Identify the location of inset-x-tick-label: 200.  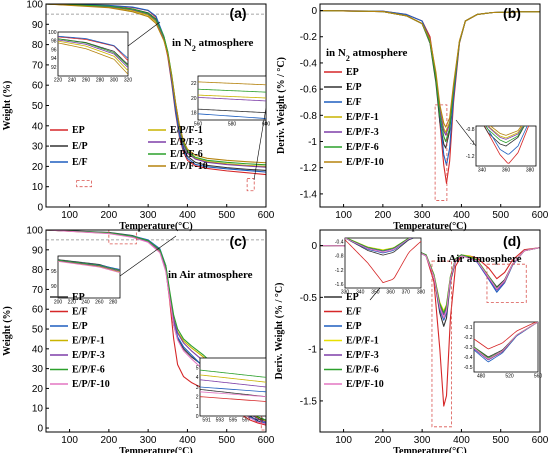
(58, 303).